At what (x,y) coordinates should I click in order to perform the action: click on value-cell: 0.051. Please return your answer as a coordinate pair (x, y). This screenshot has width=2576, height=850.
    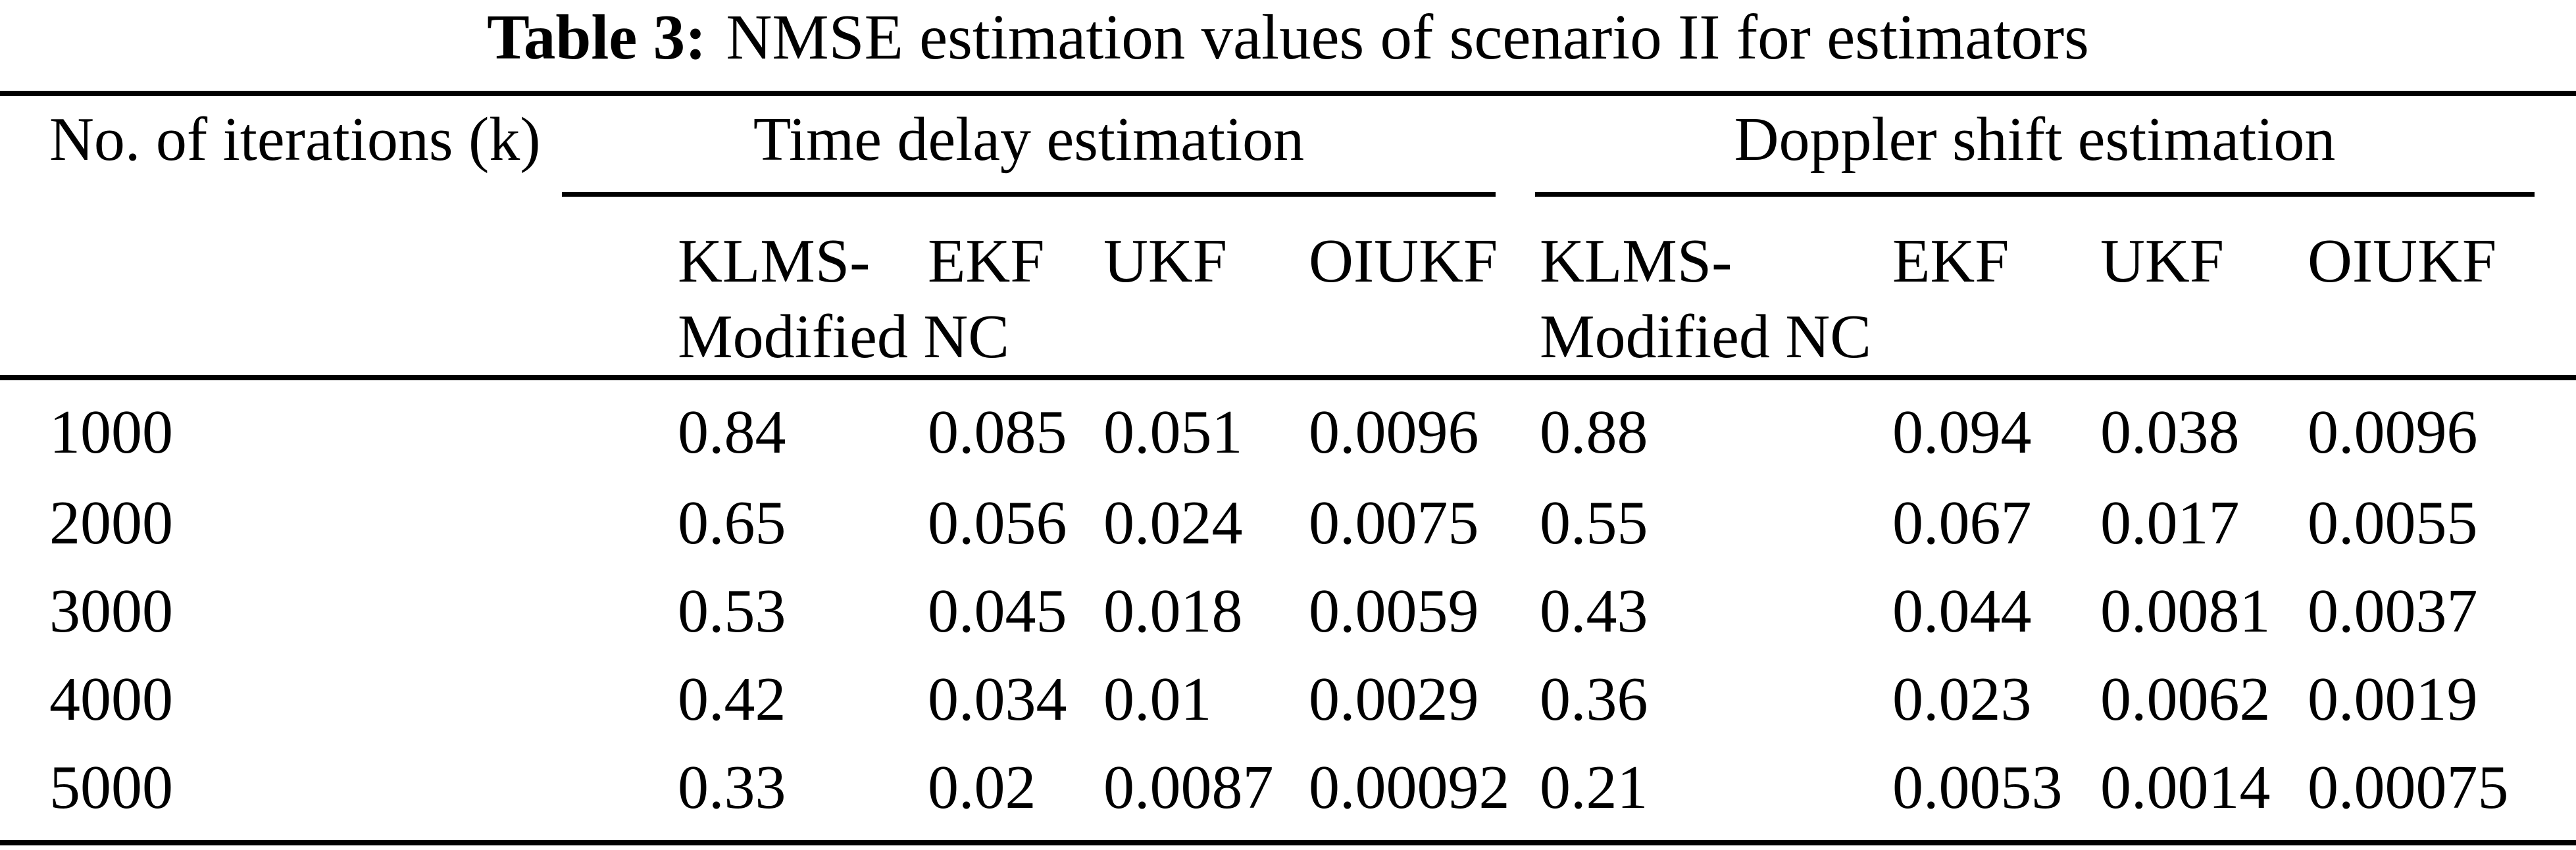
    Looking at the image, I should click on (1173, 432).